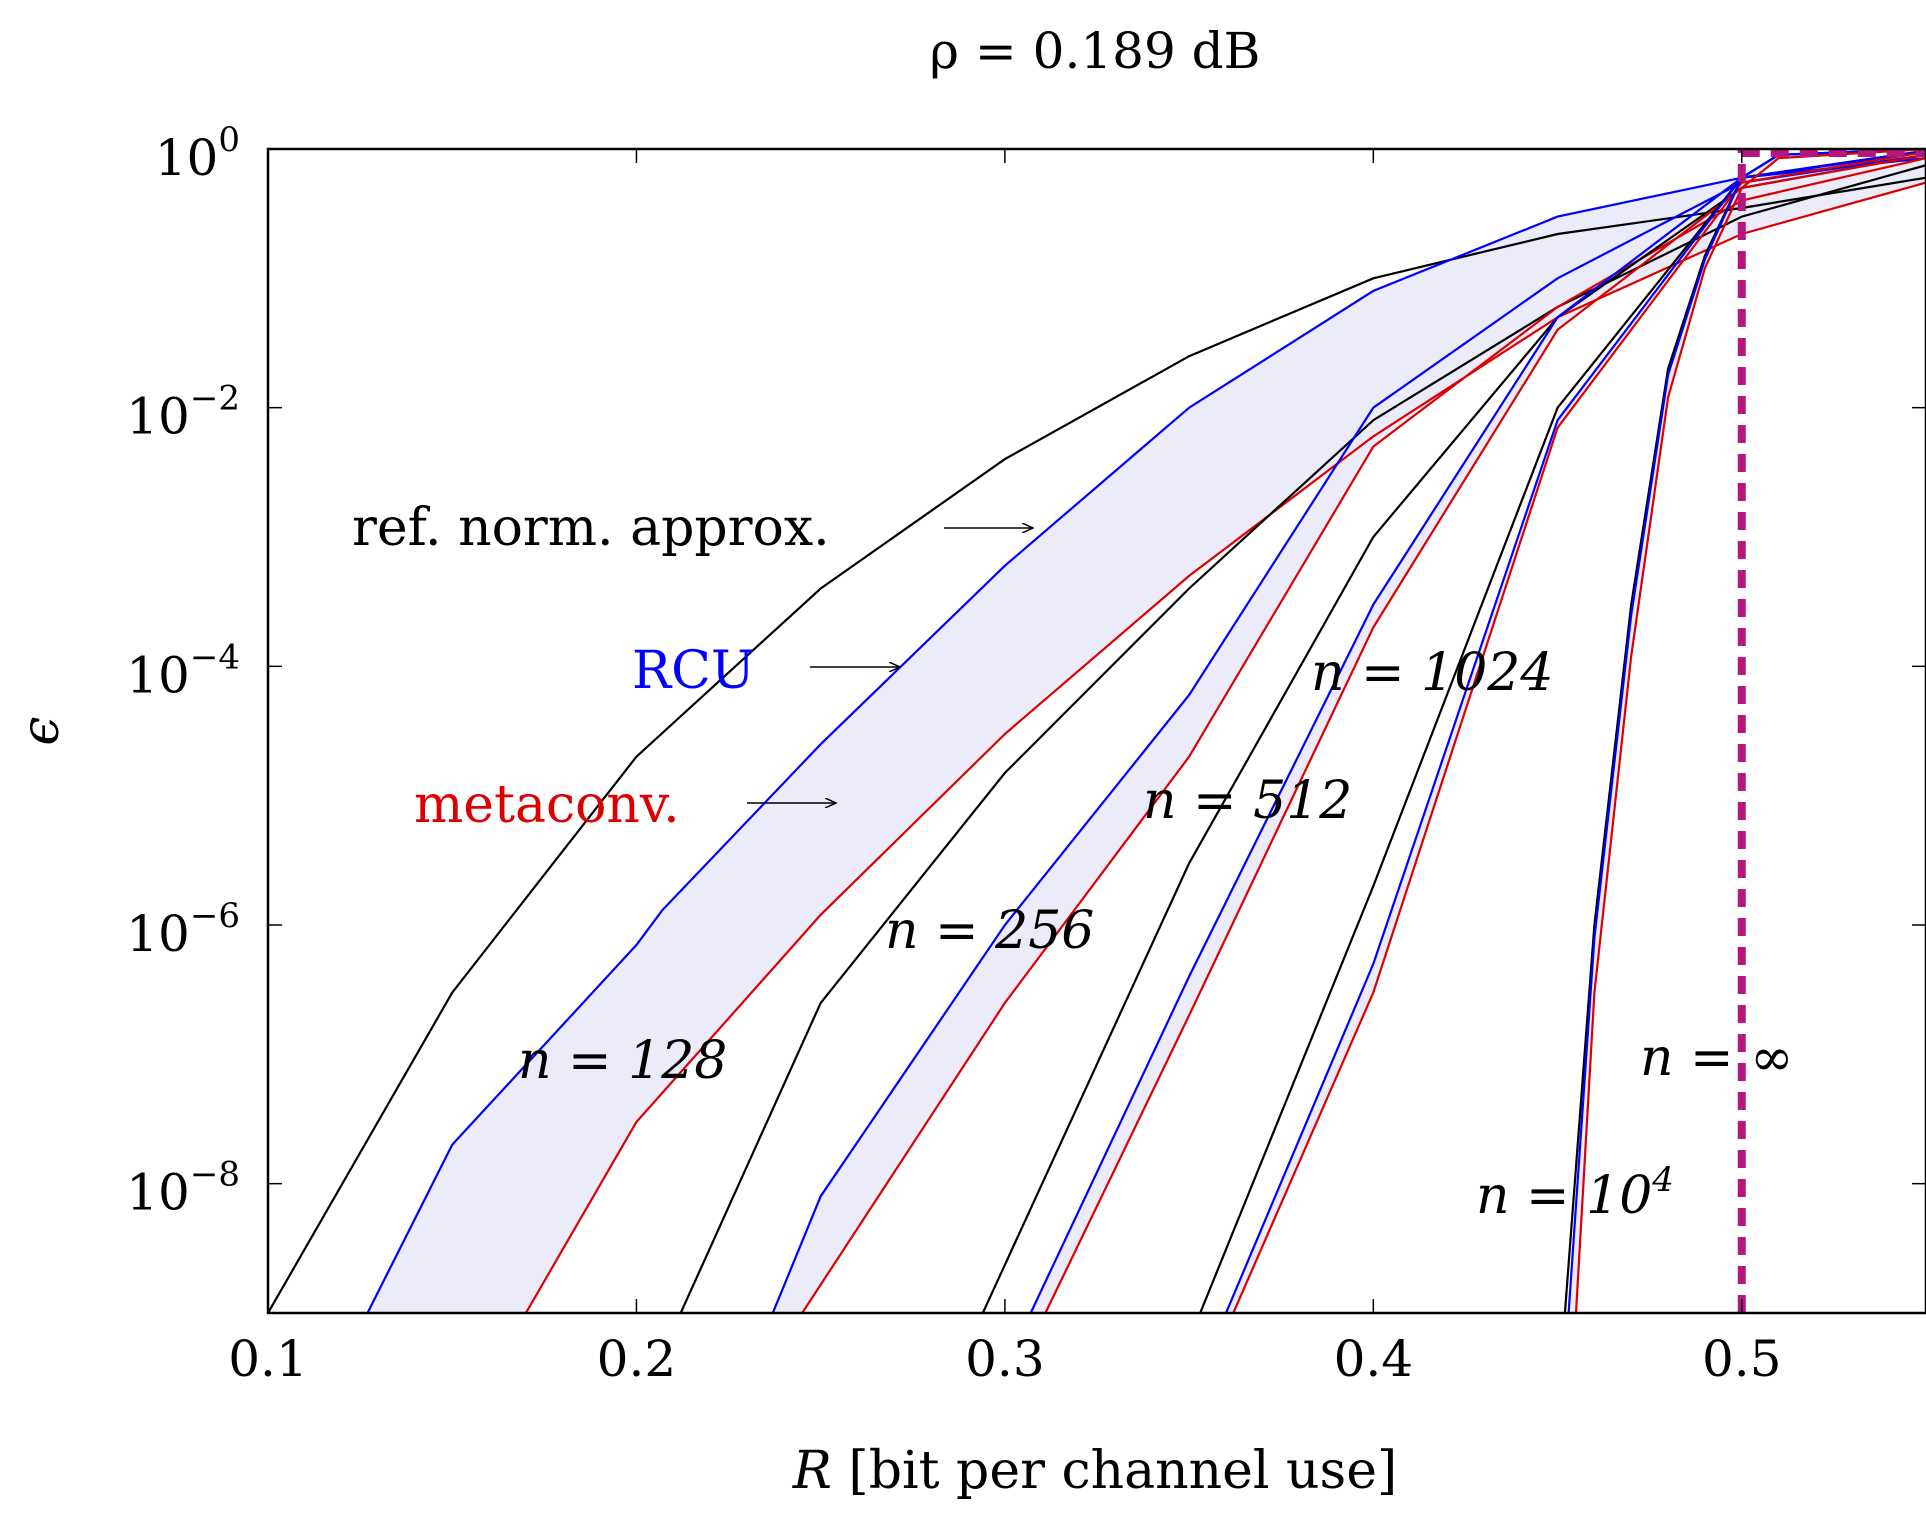 Image resolution: width=1926 pixels, height=1523 pixels. Describe the element at coordinates (693, 671) in the screenshot. I see `rcu-annotation: RCU` at that location.